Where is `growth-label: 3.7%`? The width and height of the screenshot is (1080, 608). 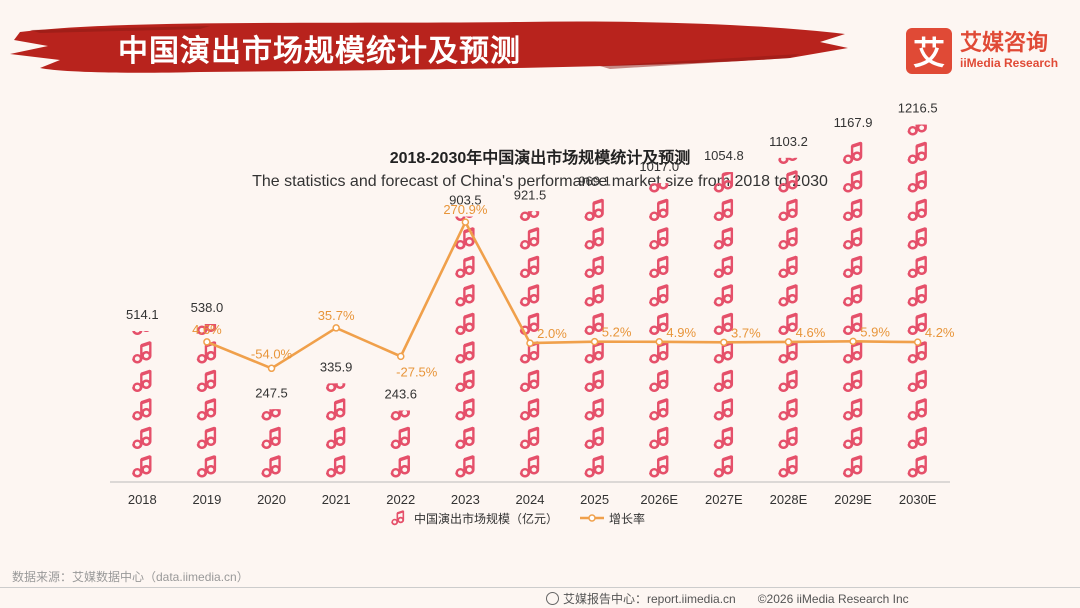 growth-label: 3.7% is located at coordinates (746, 332).